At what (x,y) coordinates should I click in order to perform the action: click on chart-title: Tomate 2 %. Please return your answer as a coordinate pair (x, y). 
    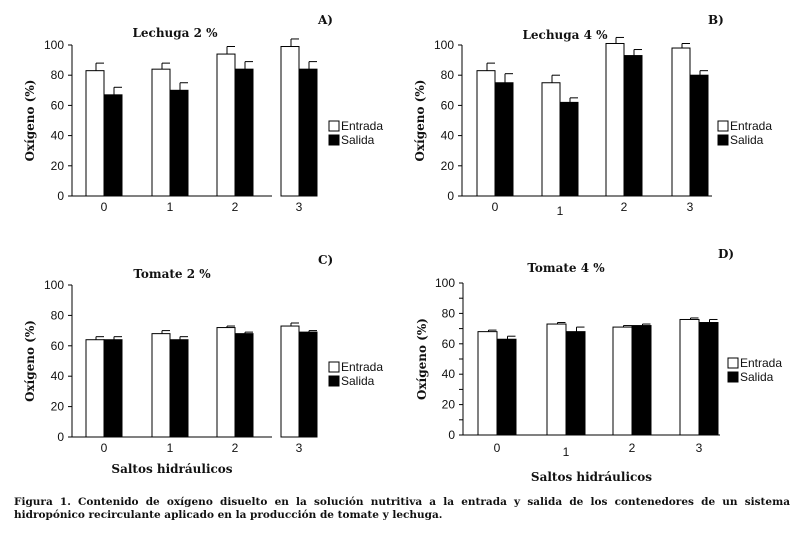
    Looking at the image, I should click on (172, 274).